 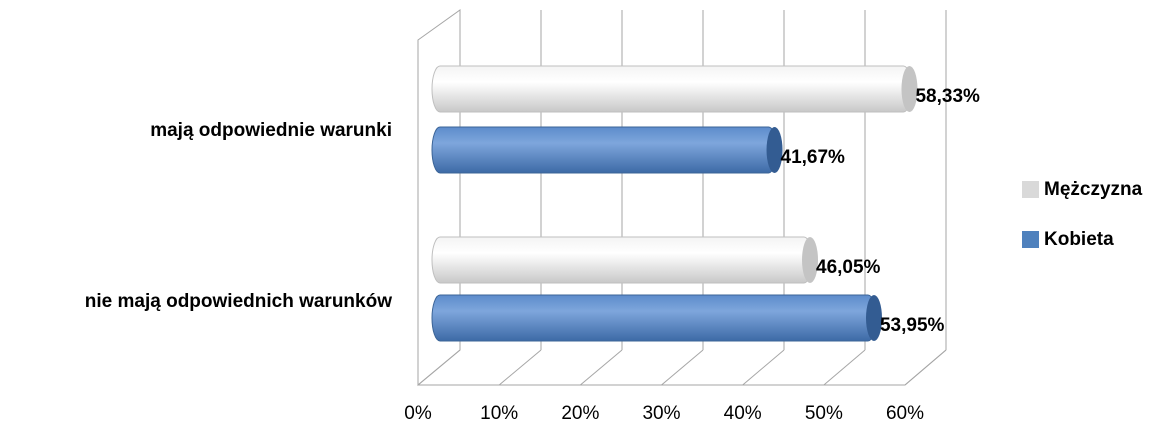 What do you see at coordinates (947, 96) in the screenshot?
I see `value-label: 58,33%` at bounding box center [947, 96].